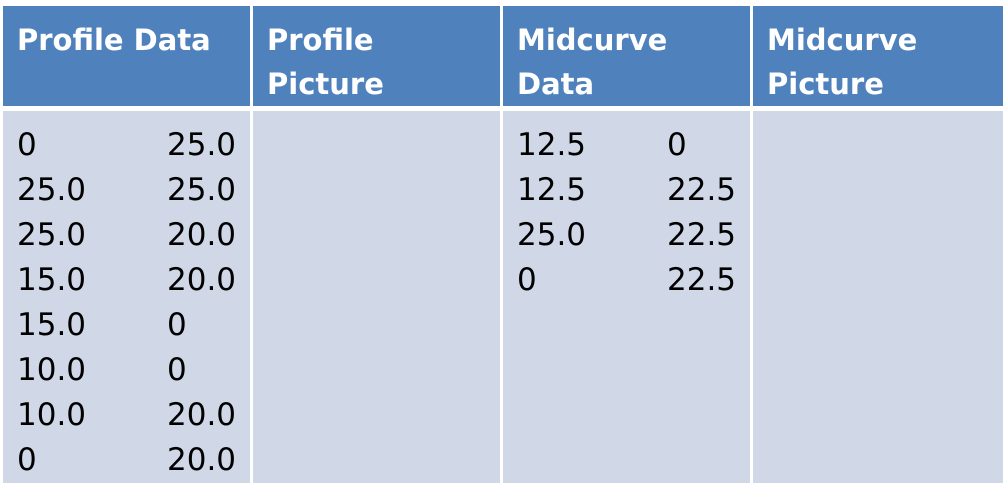 Image resolution: width=1007 pixels, height=501 pixels. What do you see at coordinates (628, 58) in the screenshot?
I see `header-midcurve-data: Midcurve Data` at bounding box center [628, 58].